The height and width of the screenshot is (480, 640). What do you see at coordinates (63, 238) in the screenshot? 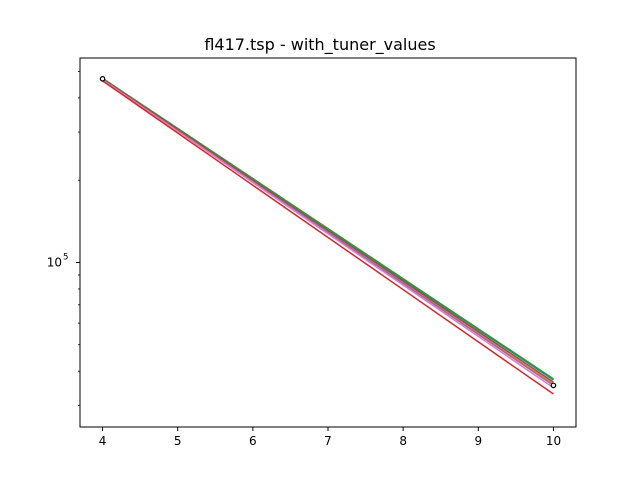
I see `y-axis: 10 5` at bounding box center [63, 238].